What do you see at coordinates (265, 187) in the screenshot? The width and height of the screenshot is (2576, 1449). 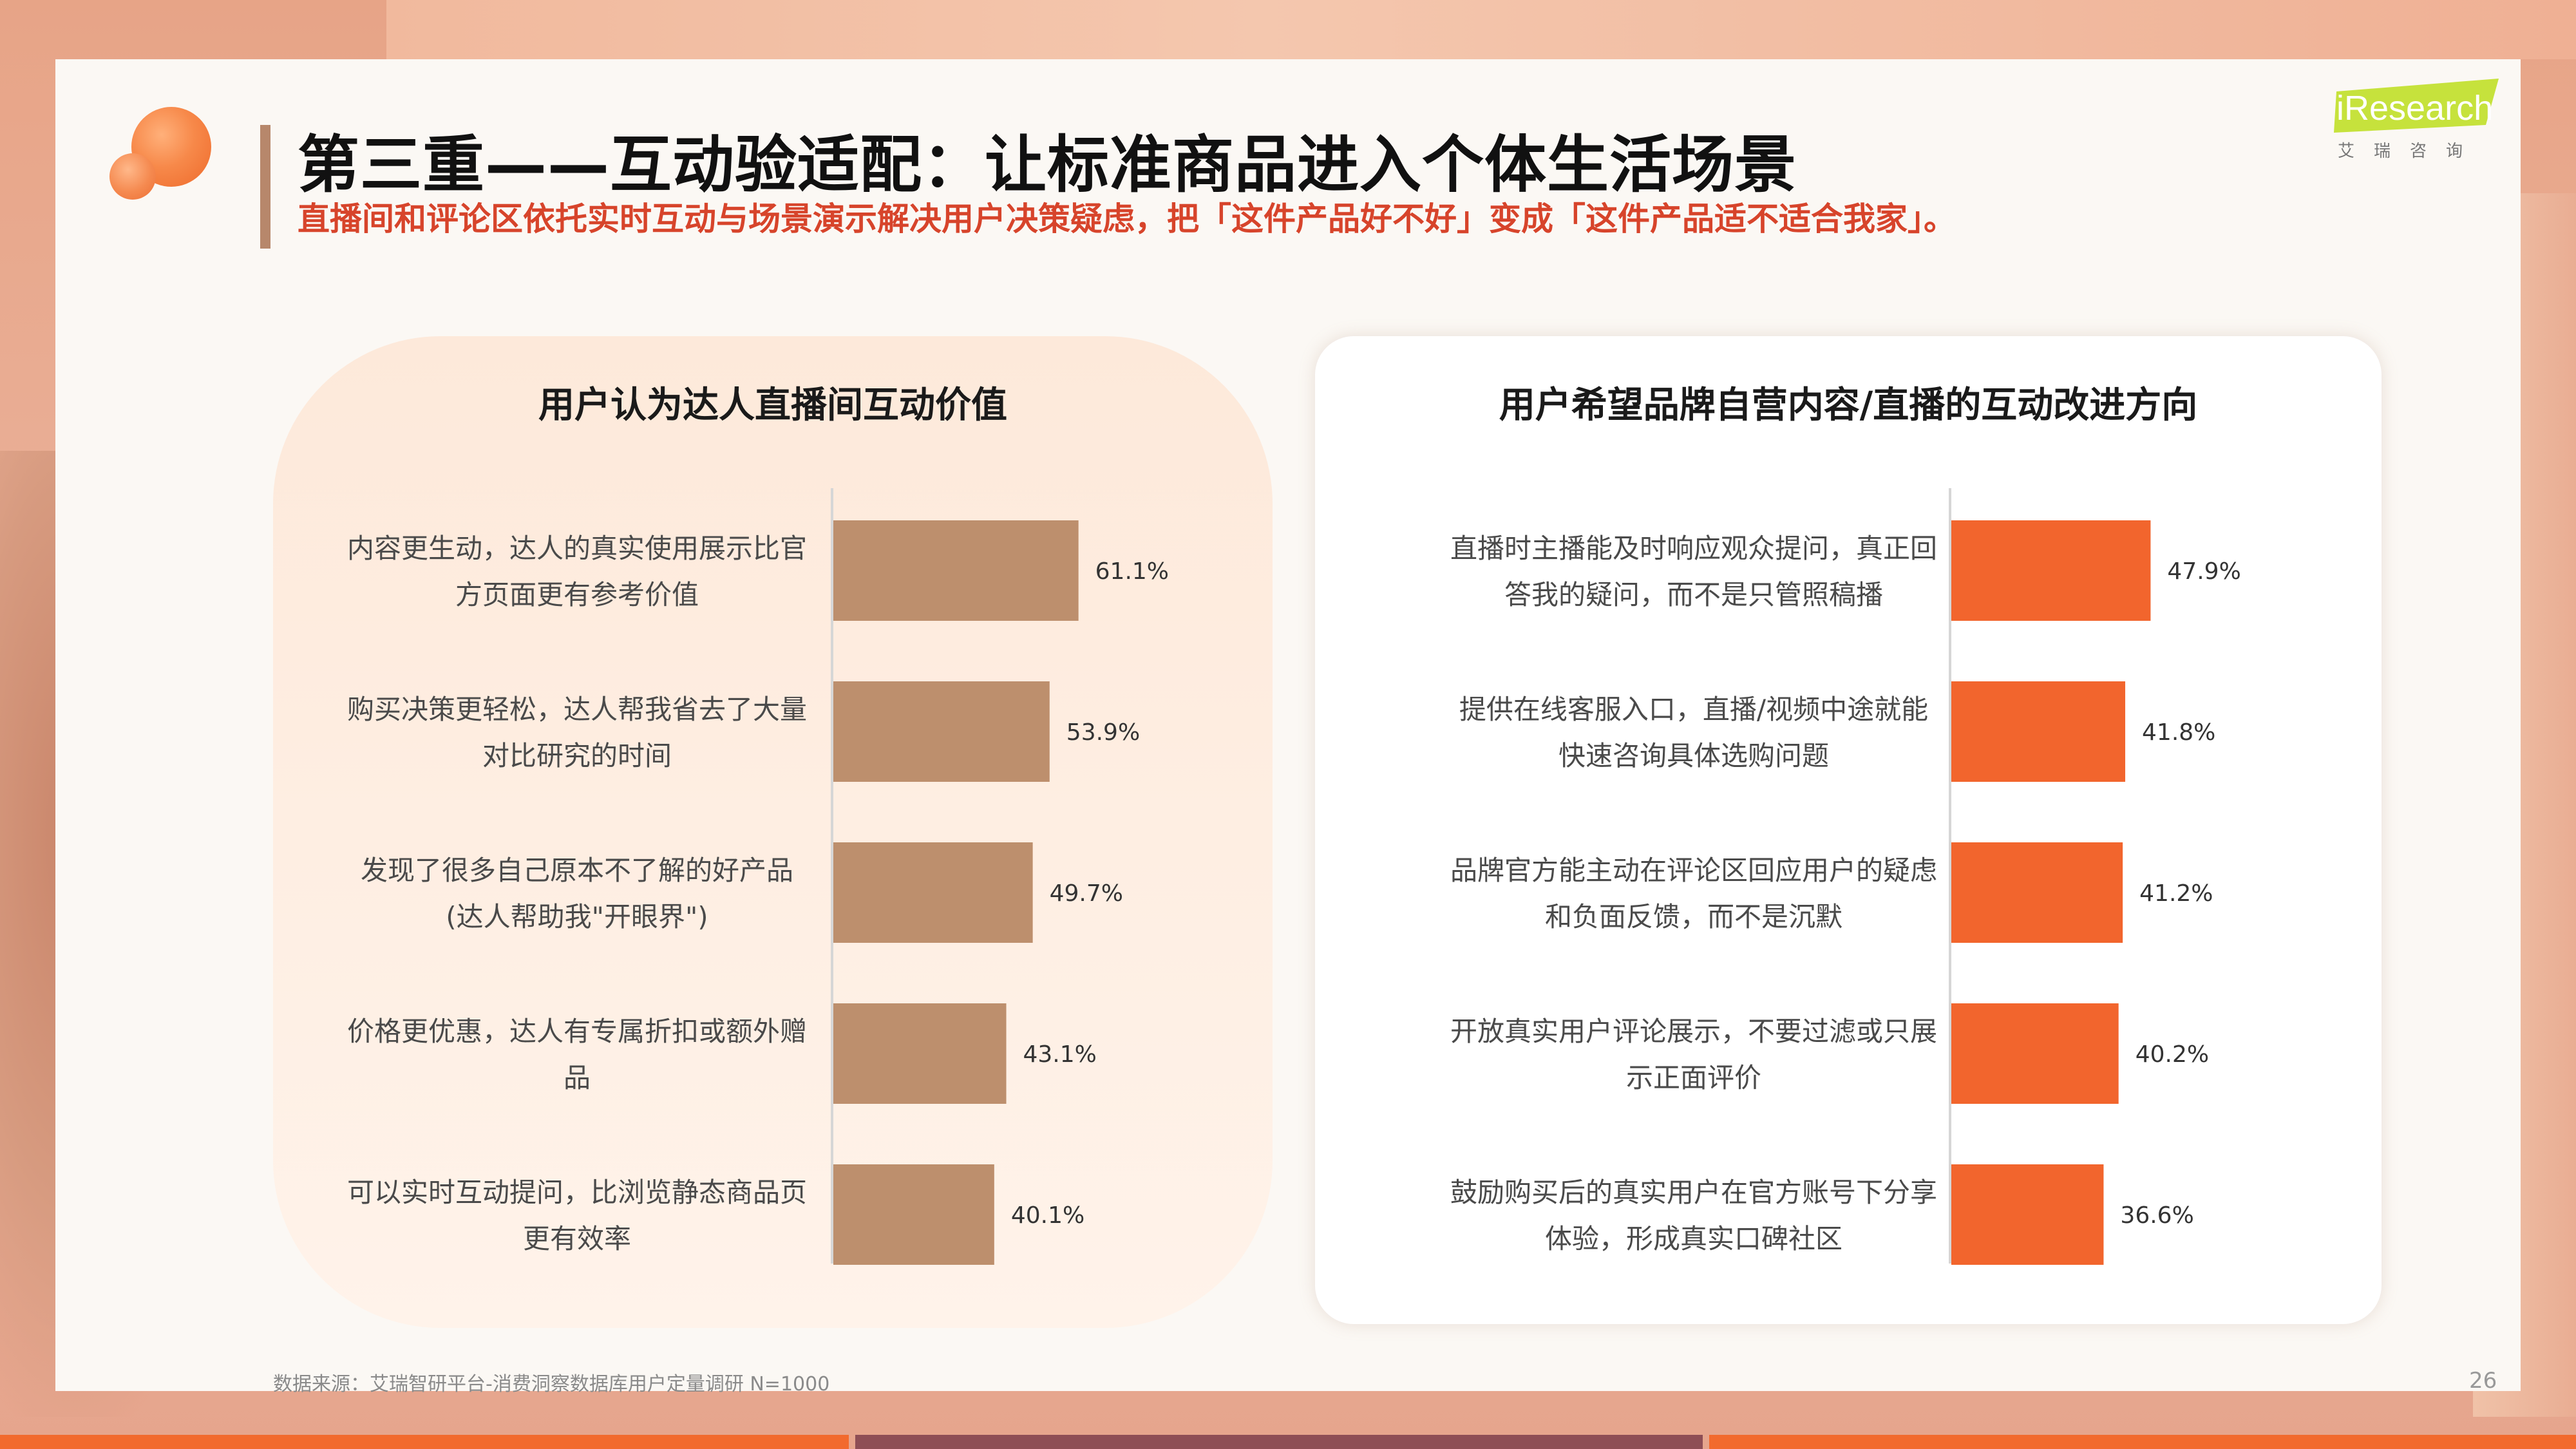 I see `title-accent-bar` at bounding box center [265, 187].